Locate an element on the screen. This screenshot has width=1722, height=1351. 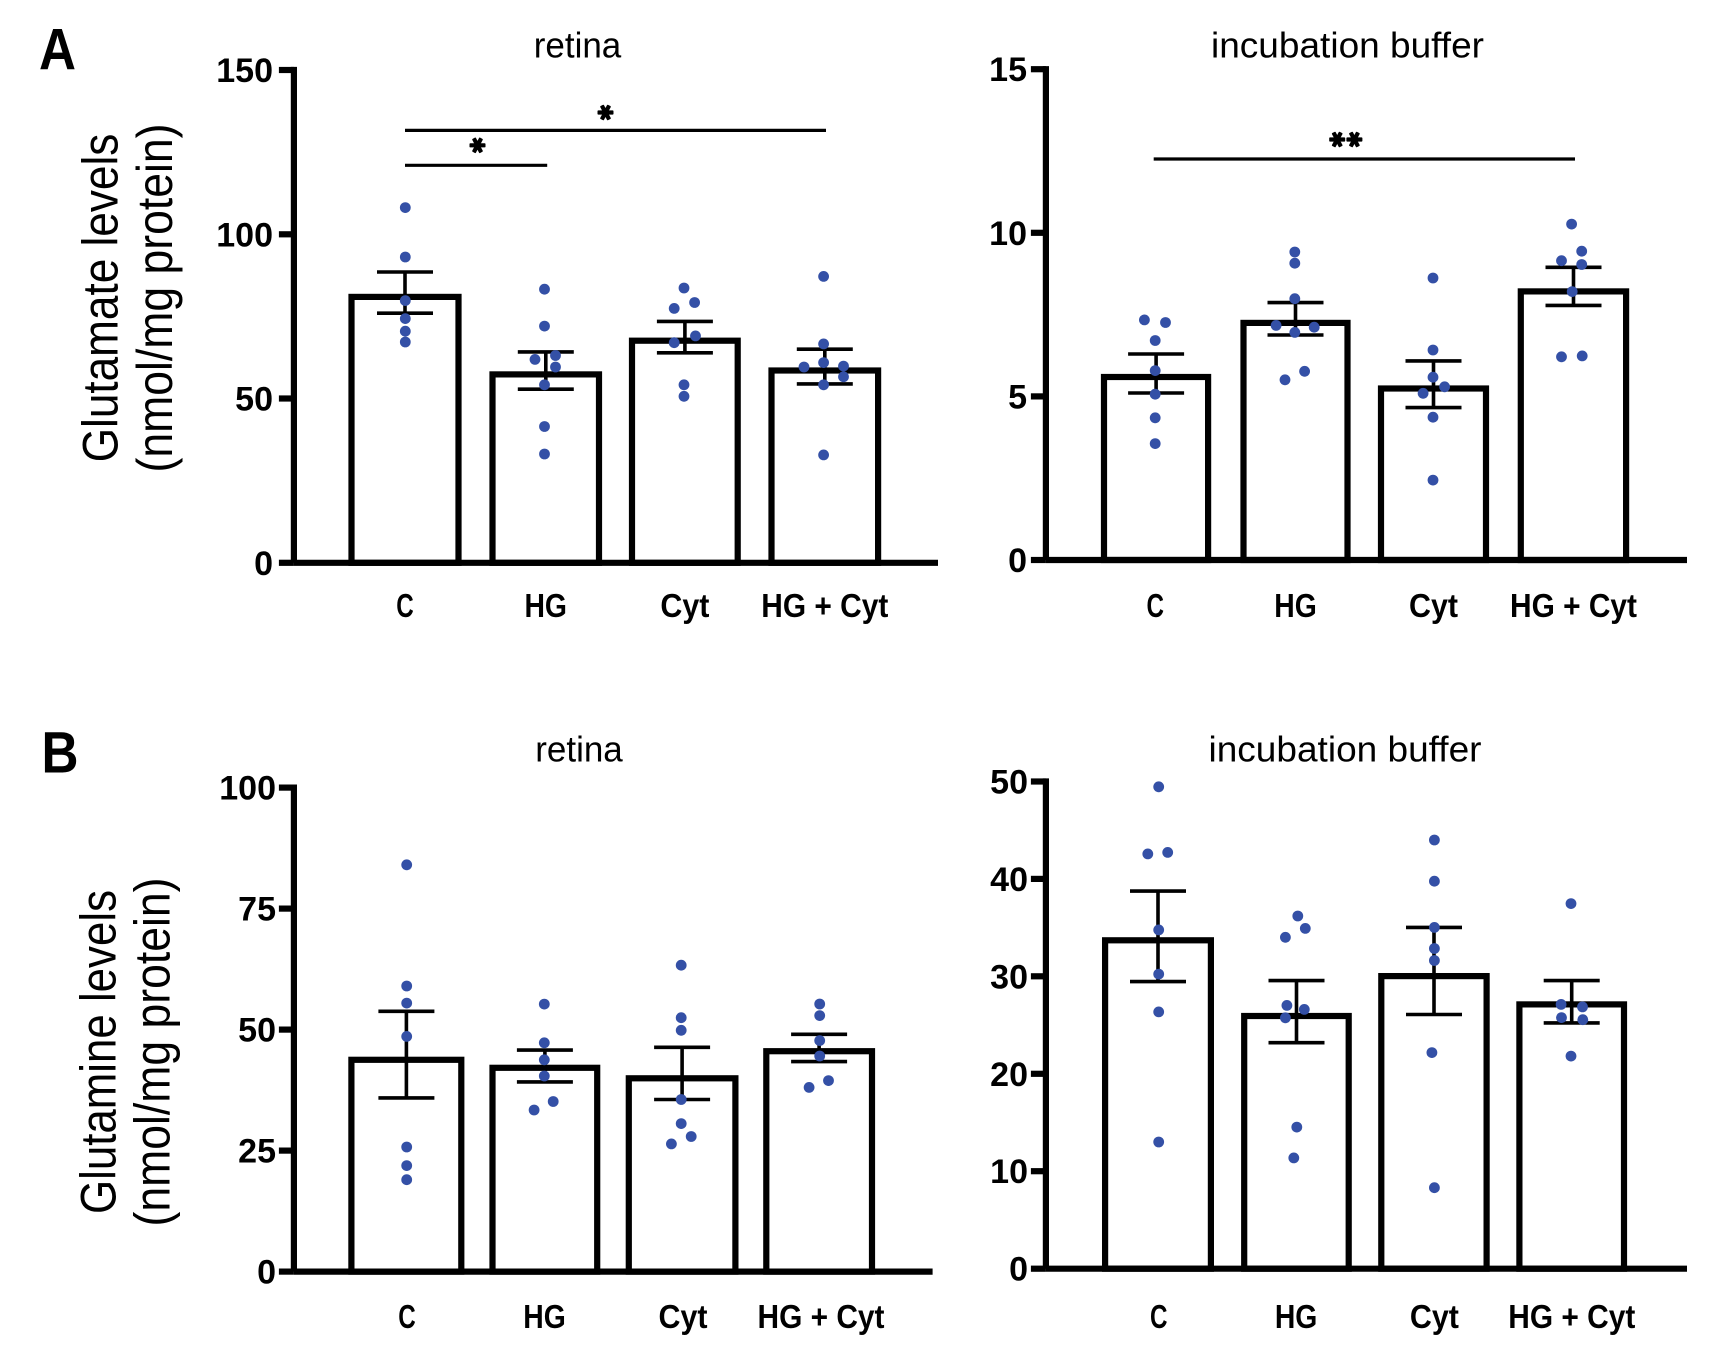
svg-text: B is located at coordinates (60, 753).